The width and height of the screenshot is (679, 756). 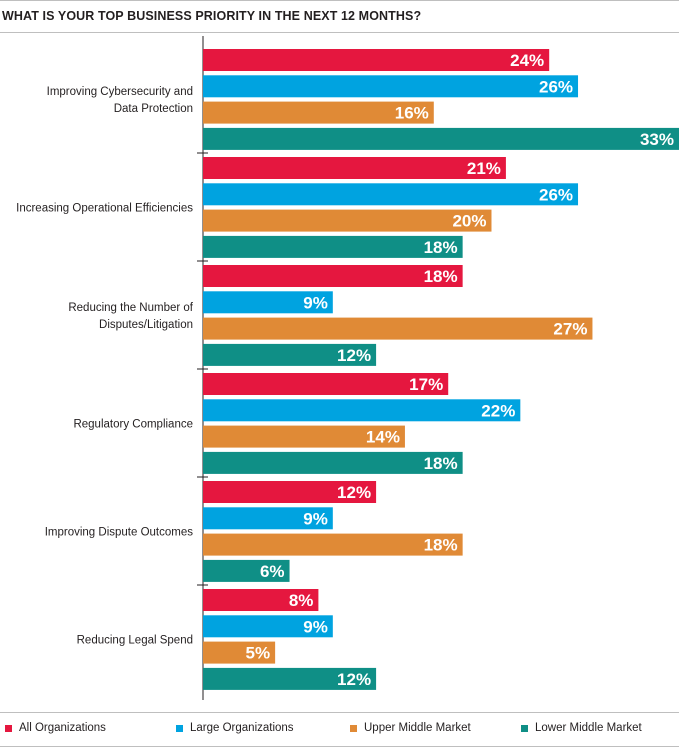 What do you see at coordinates (657, 139) in the screenshot?
I see `bar-value-label: 33%` at bounding box center [657, 139].